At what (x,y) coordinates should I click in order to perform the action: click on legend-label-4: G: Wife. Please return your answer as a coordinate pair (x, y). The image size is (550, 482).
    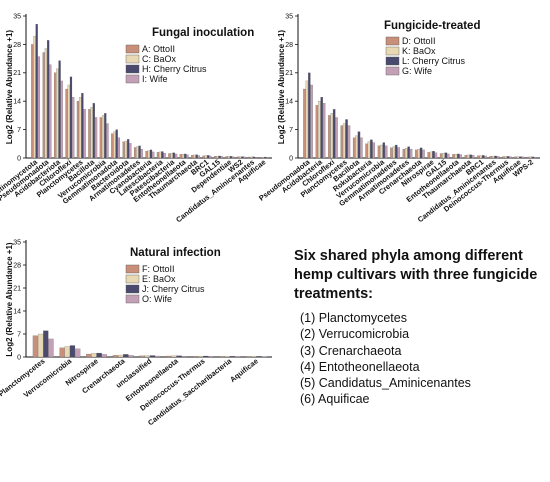
    Looking at the image, I should click on (417, 71).